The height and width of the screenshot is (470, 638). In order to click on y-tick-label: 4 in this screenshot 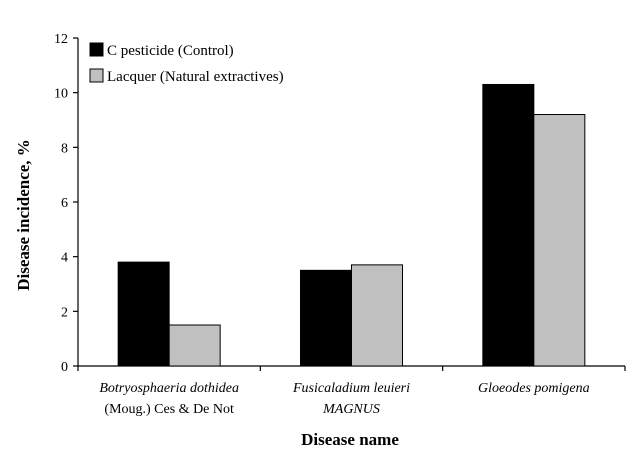, I will do `click(64, 258)`.